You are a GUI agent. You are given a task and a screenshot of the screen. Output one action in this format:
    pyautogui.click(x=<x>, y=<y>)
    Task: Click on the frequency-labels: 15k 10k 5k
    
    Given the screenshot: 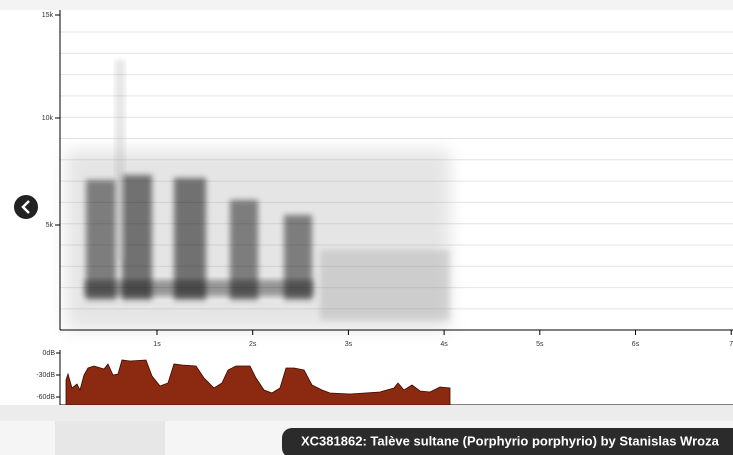 What is the action you would take?
    pyautogui.click(x=51, y=120)
    